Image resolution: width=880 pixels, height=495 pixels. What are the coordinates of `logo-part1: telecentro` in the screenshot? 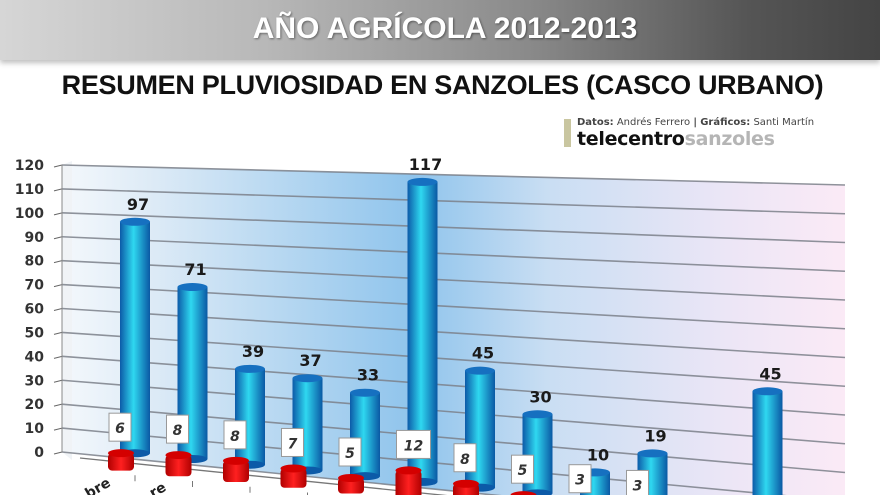 It's located at (631, 139).